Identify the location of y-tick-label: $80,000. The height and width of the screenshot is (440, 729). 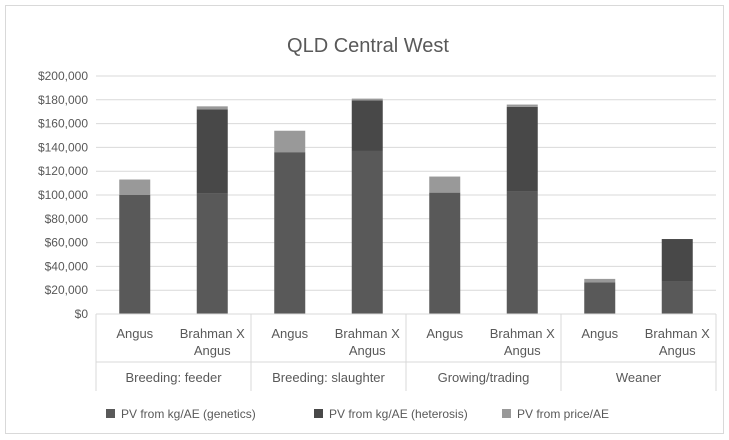
(67, 219).